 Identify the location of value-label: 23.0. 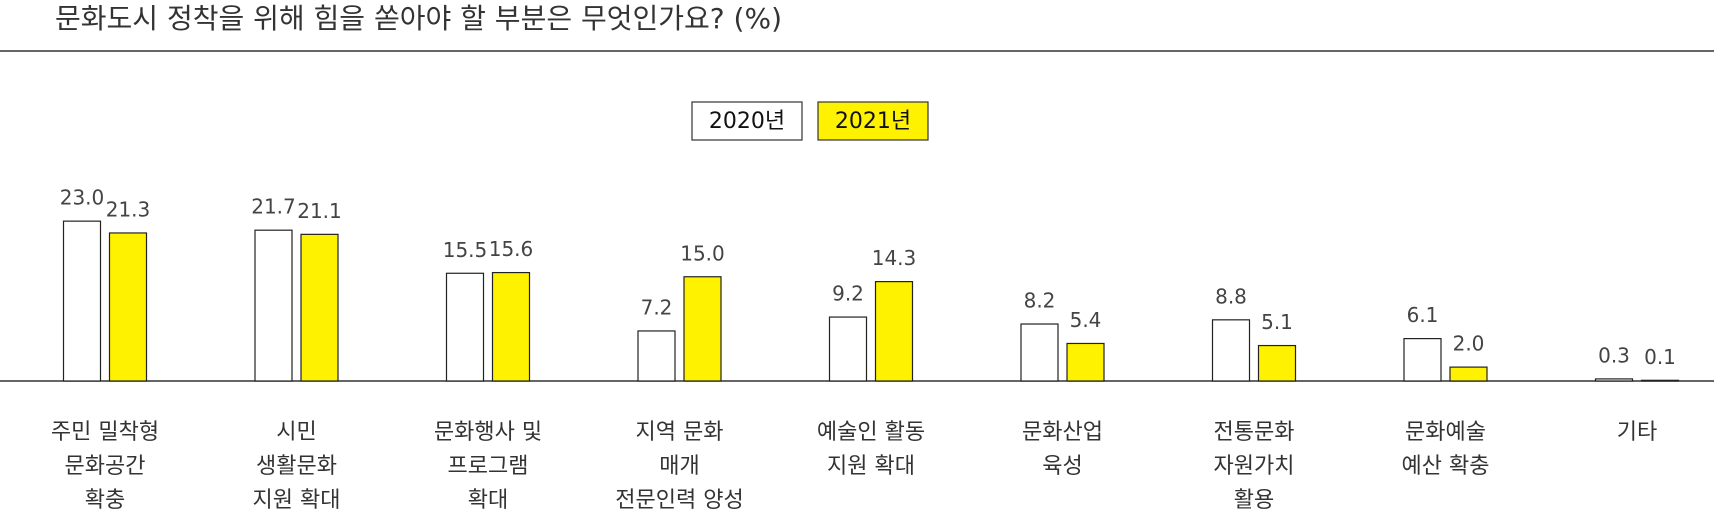
(82, 198).